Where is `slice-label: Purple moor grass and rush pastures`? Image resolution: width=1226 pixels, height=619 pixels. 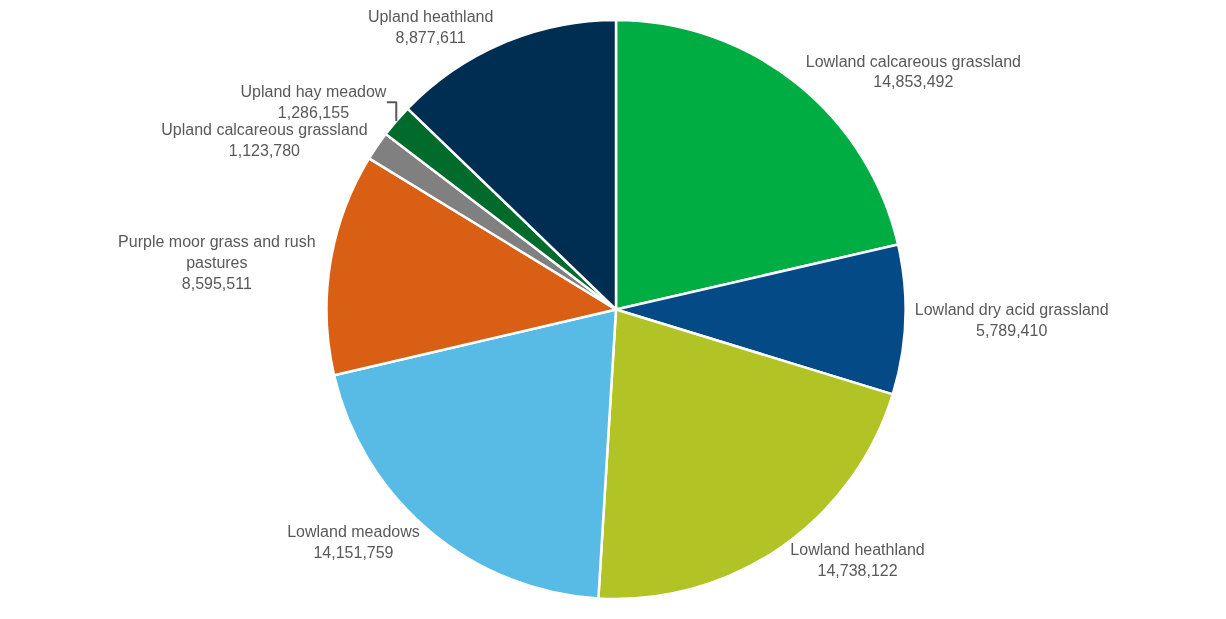 slice-label: Purple moor grass and rush pastures is located at coordinates (217, 252).